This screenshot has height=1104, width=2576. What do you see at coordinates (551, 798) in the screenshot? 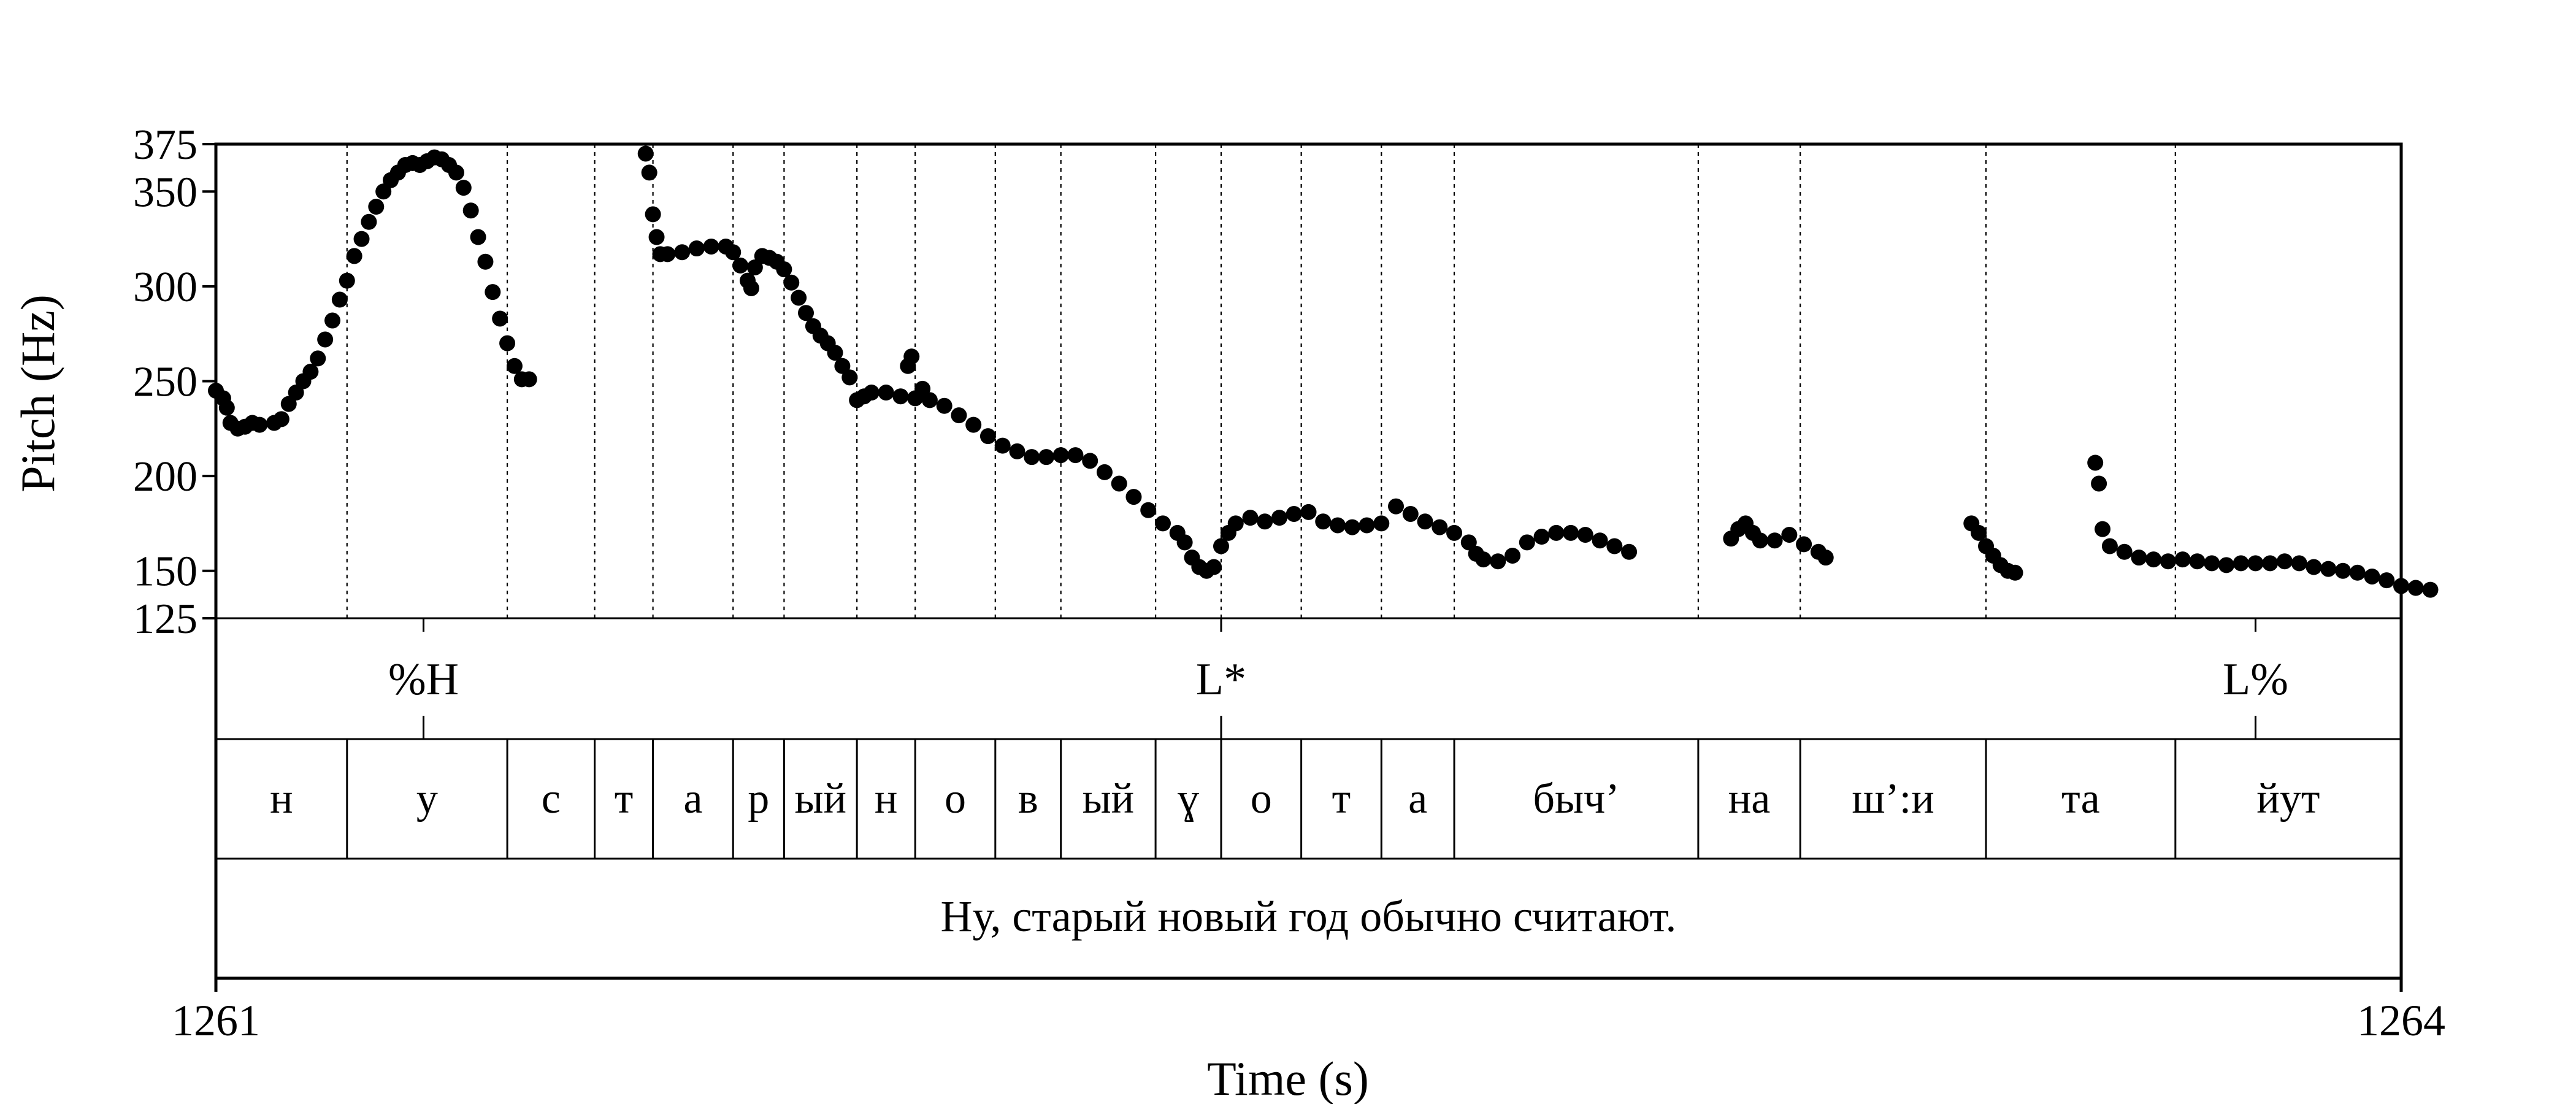
I see `segment-label: с` at bounding box center [551, 798].